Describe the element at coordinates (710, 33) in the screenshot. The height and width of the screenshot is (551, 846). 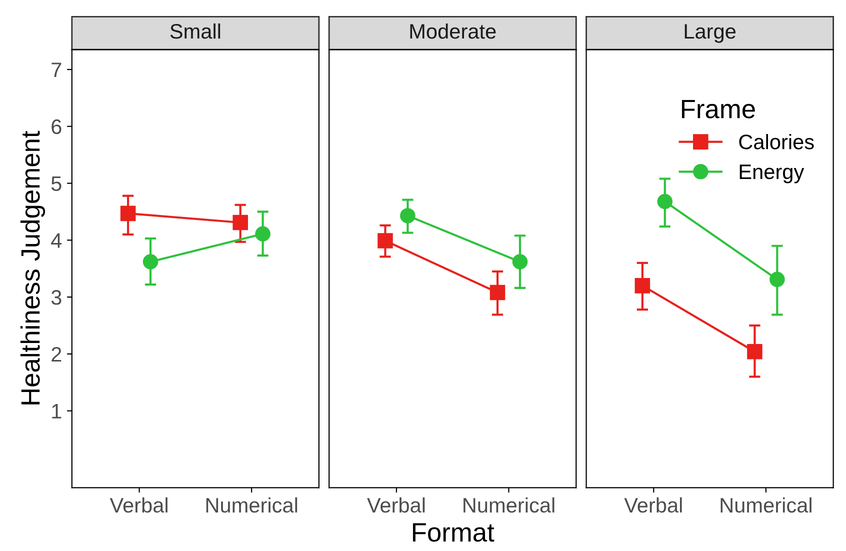
I see `chart-title: Large` at that location.